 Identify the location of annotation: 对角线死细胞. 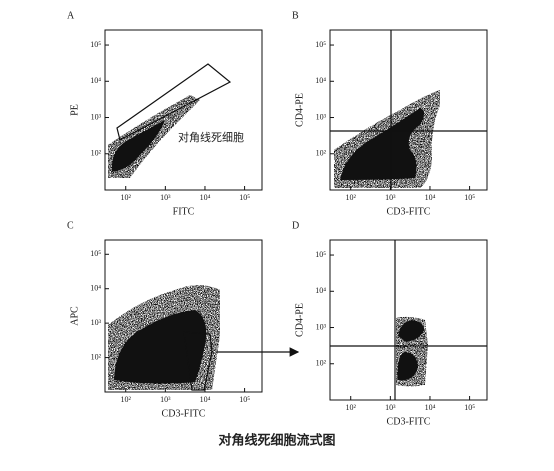
(211, 137).